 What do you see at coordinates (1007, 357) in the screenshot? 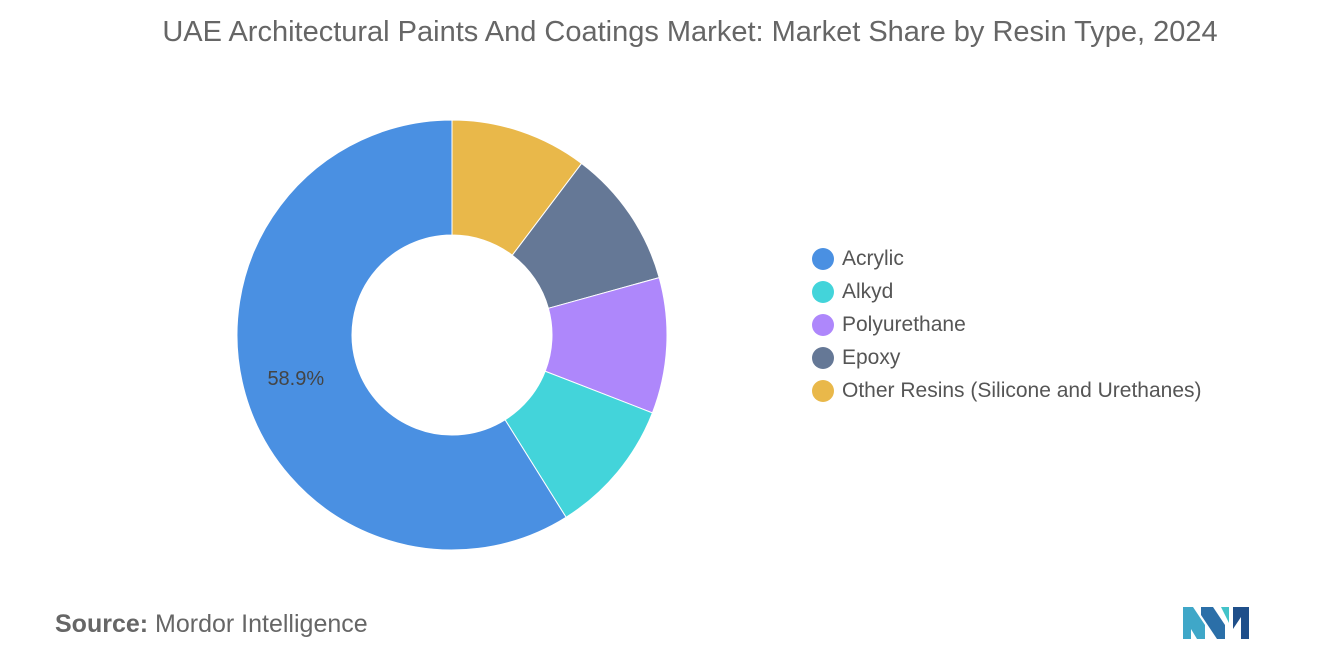
I see `legend-item-epoxy: Epoxy` at bounding box center [1007, 357].